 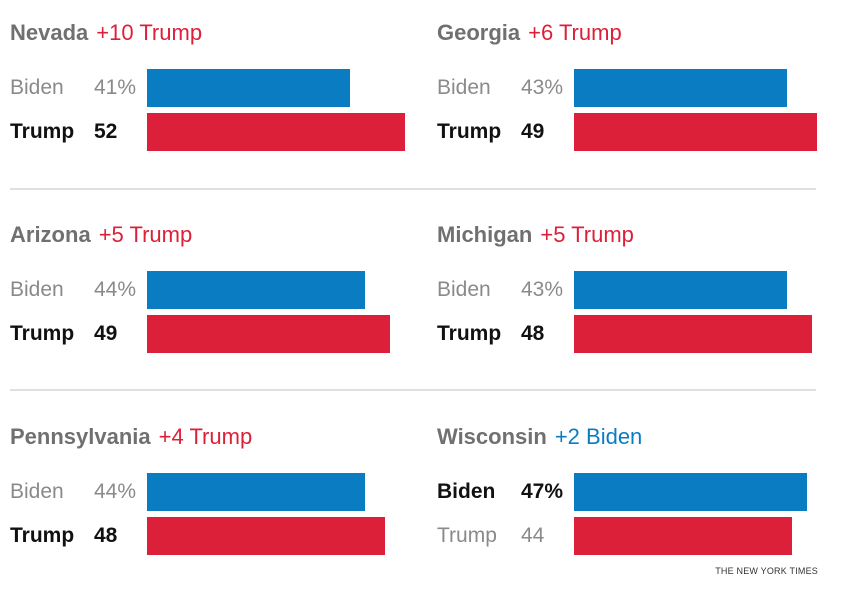 I want to click on state-name: Michigan, so click(x=485, y=234).